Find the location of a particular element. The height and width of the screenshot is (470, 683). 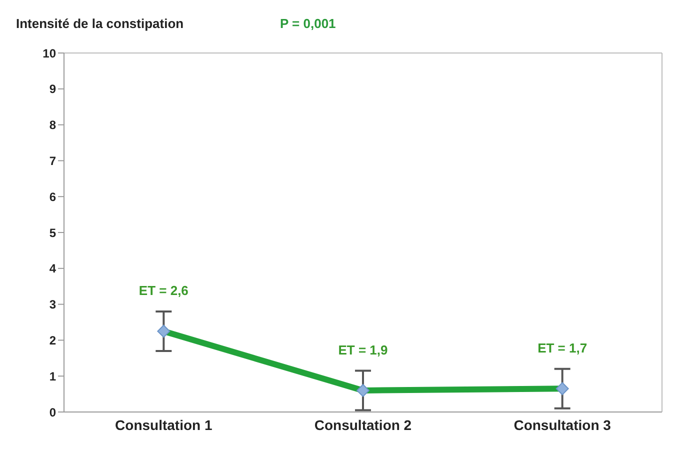

y-tick-label: 6 is located at coordinates (52, 197).